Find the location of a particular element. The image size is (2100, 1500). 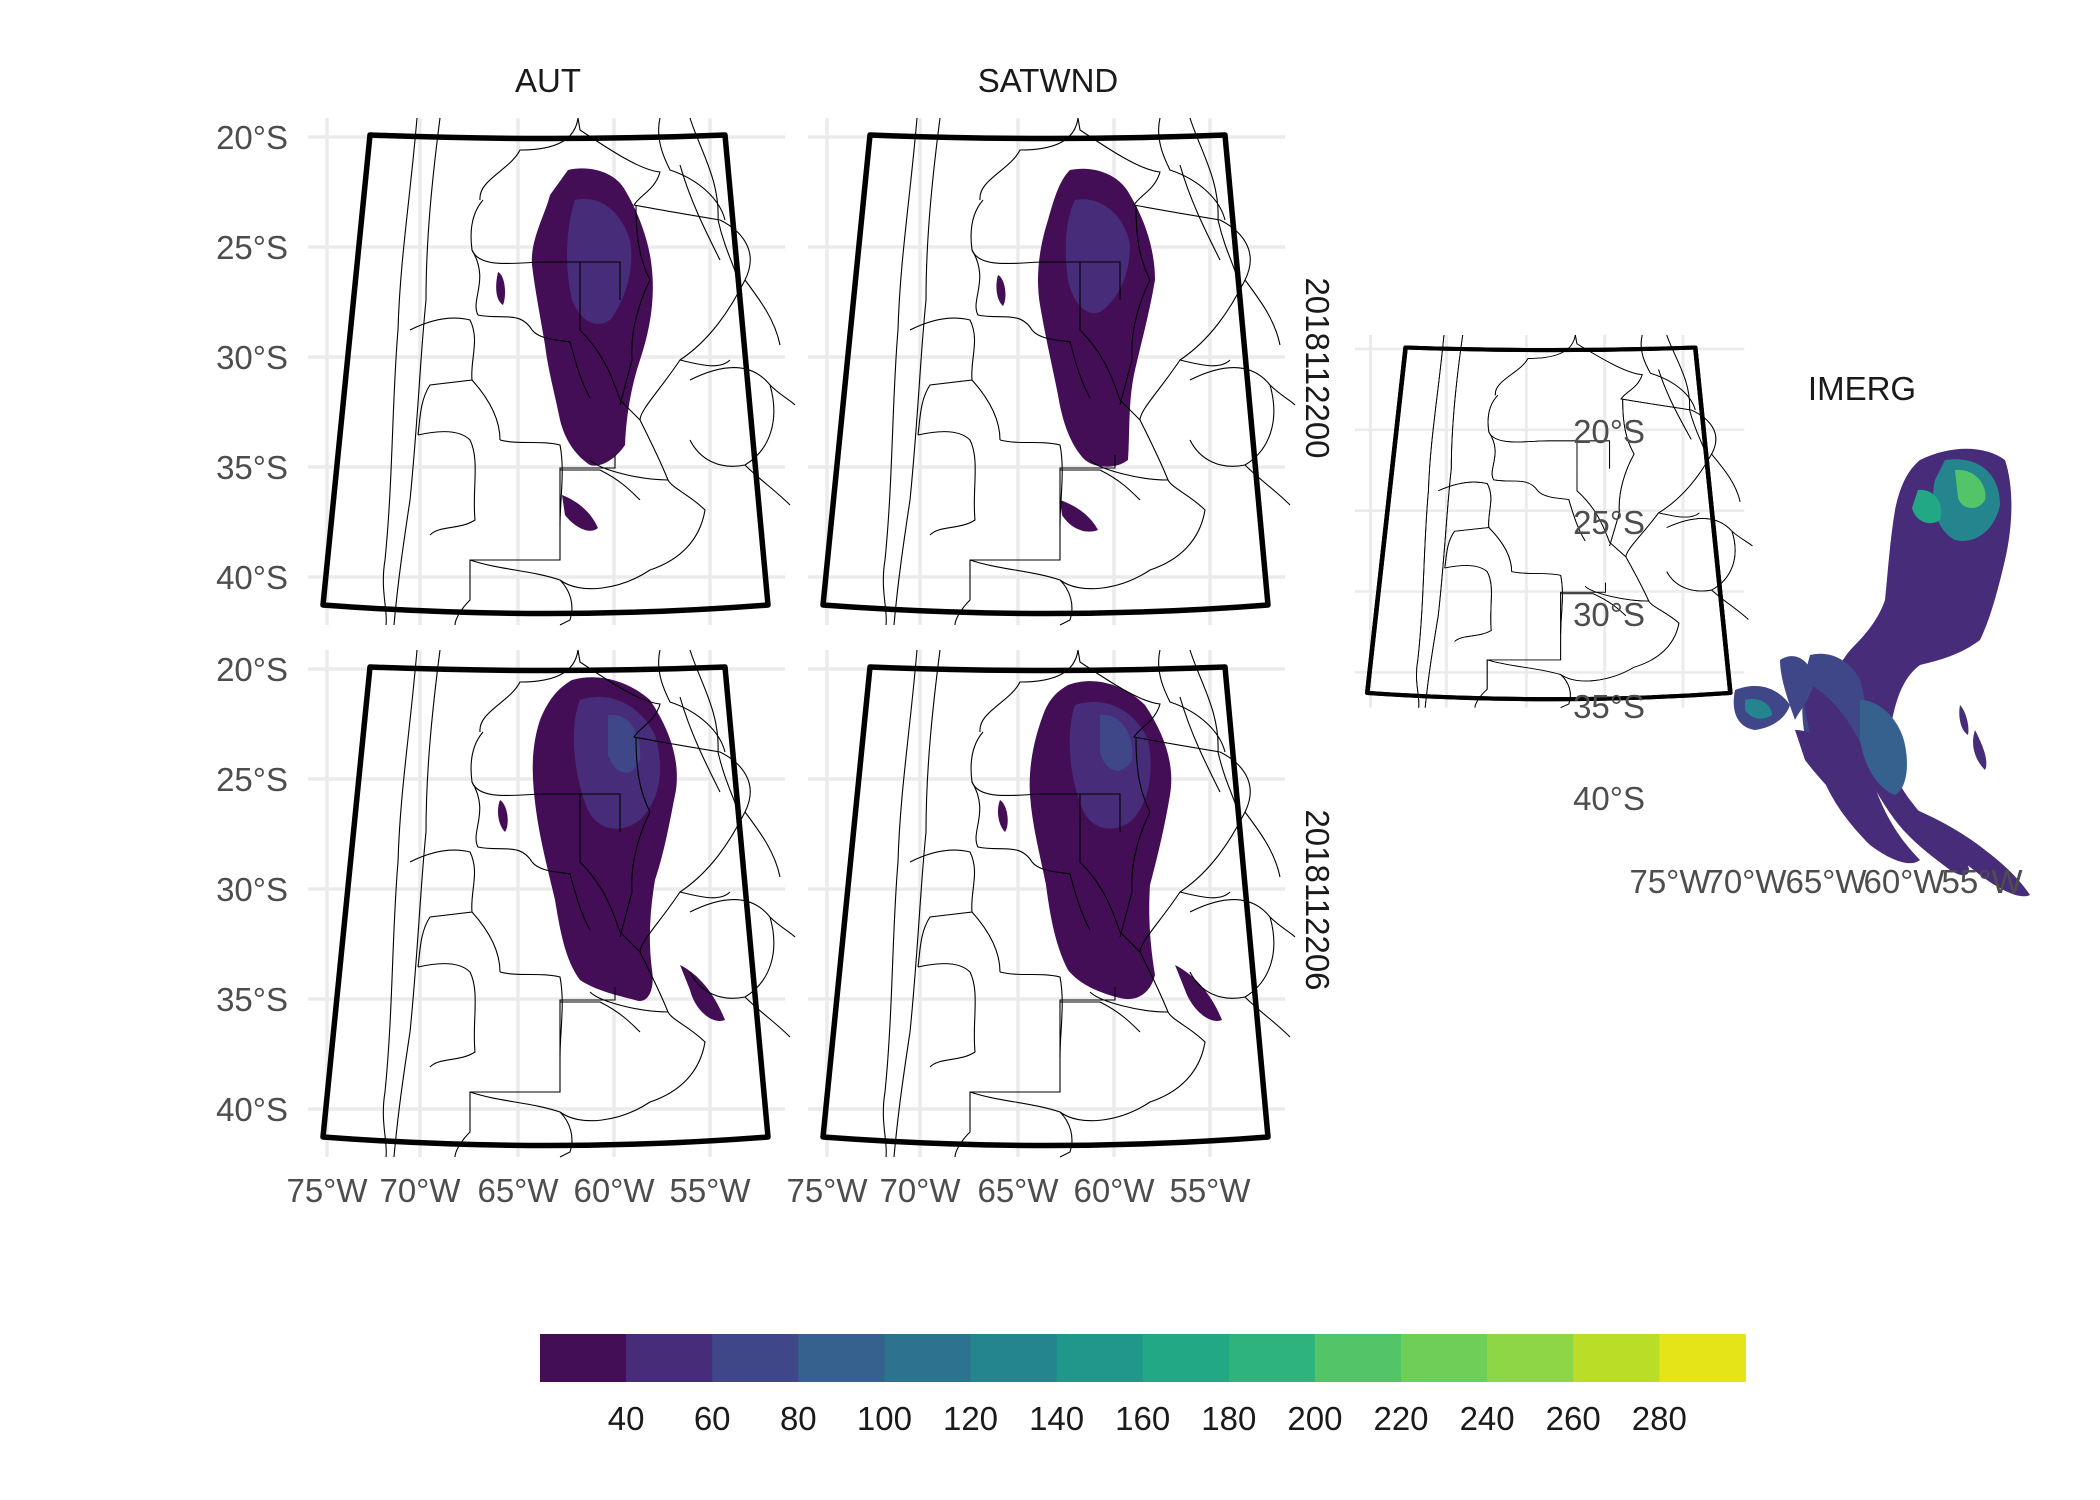

legend-tick-label: 260 is located at coordinates (1573, 1418).